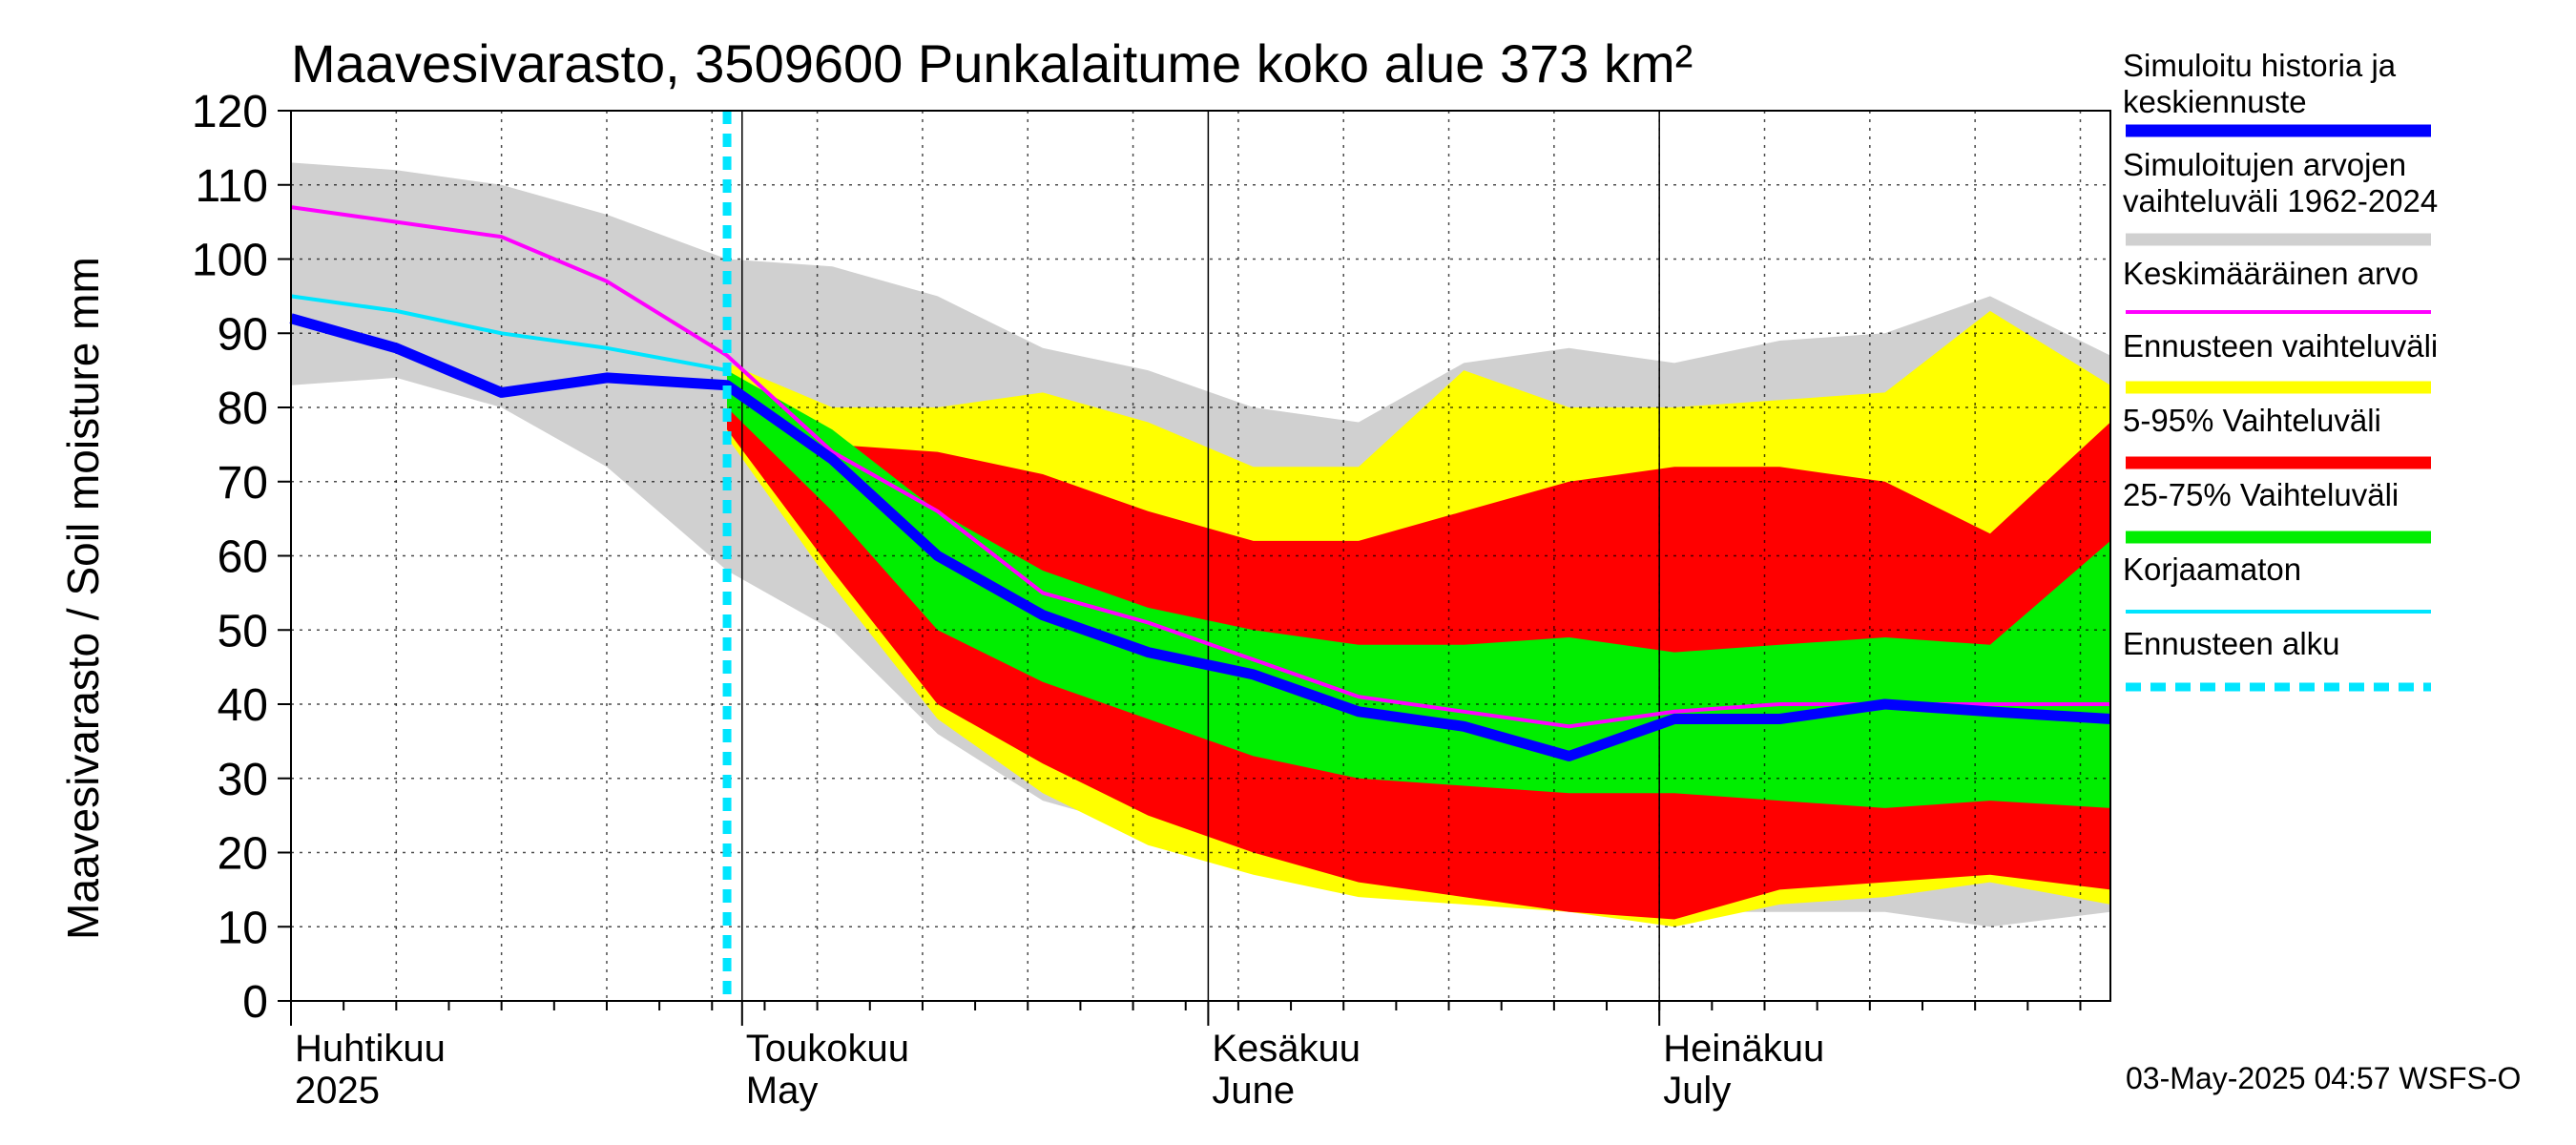  Describe the element at coordinates (83, 598) in the screenshot. I see `y-axis-label: Maavesivarasto / Soil moisture mm` at that location.